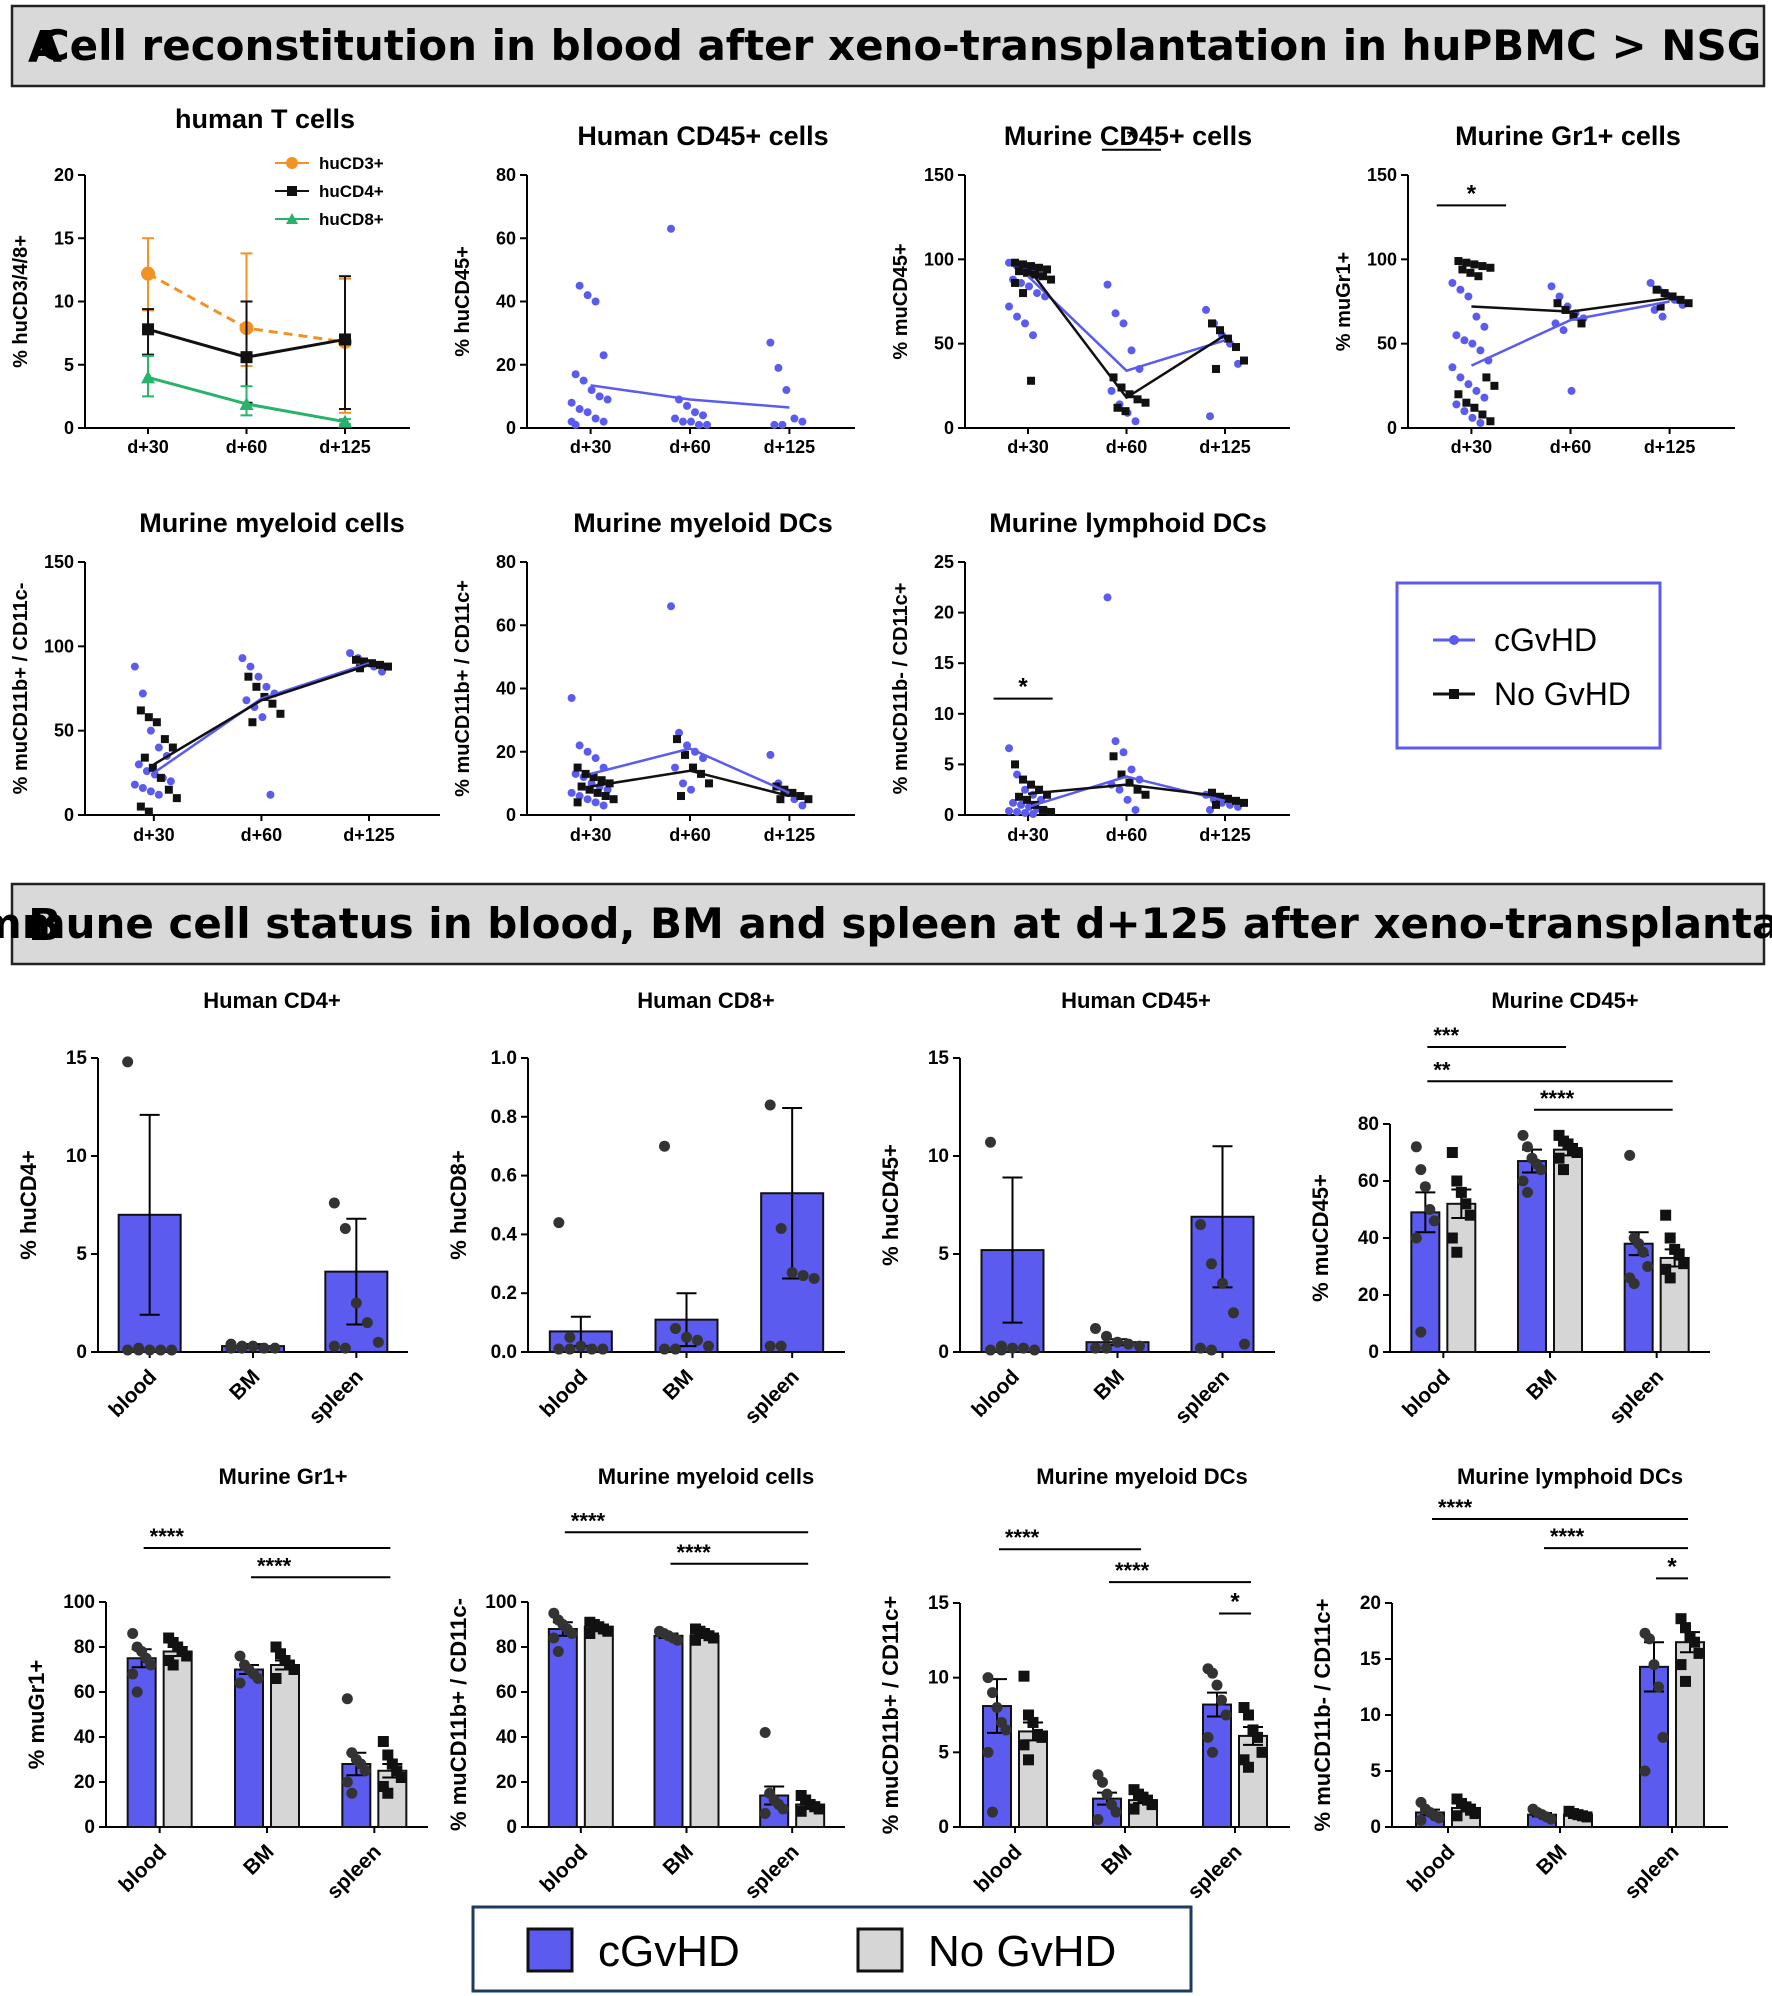  Describe the element at coordinates (690, 771) in the screenshot. I see `mean-line-cgvhd` at that location.